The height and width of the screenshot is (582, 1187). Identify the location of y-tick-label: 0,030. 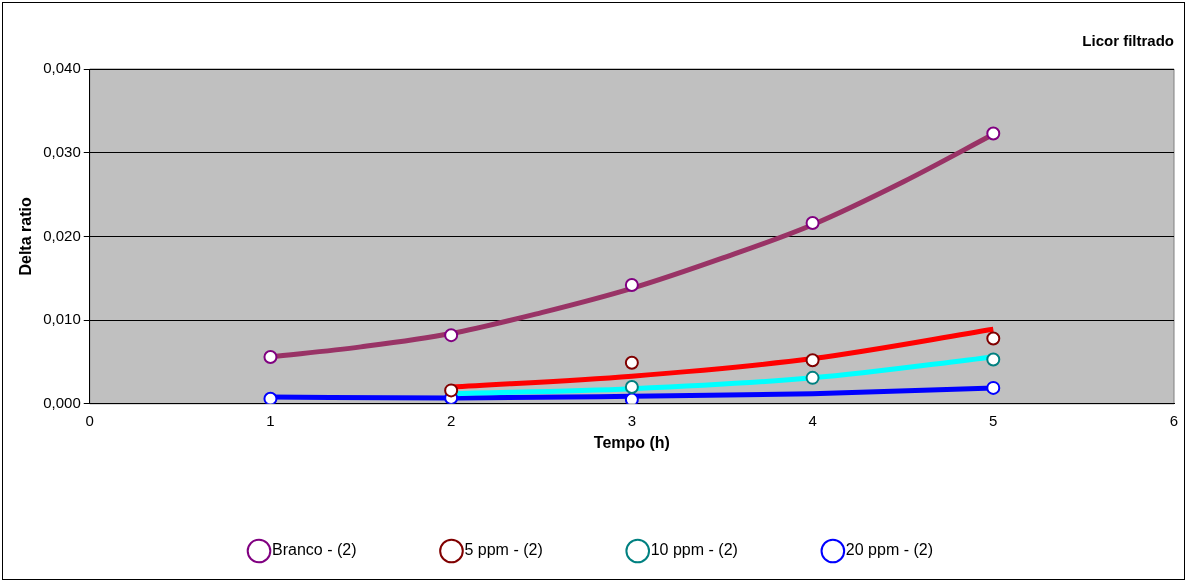
(62, 151).